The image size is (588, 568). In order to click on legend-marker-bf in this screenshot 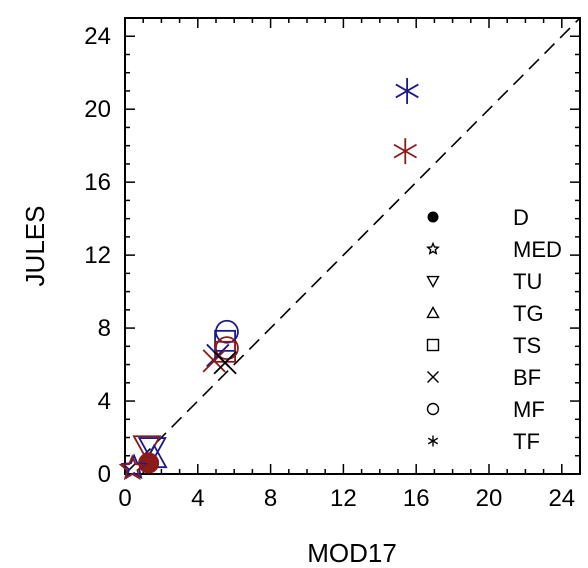, I will do `click(433, 377)`.